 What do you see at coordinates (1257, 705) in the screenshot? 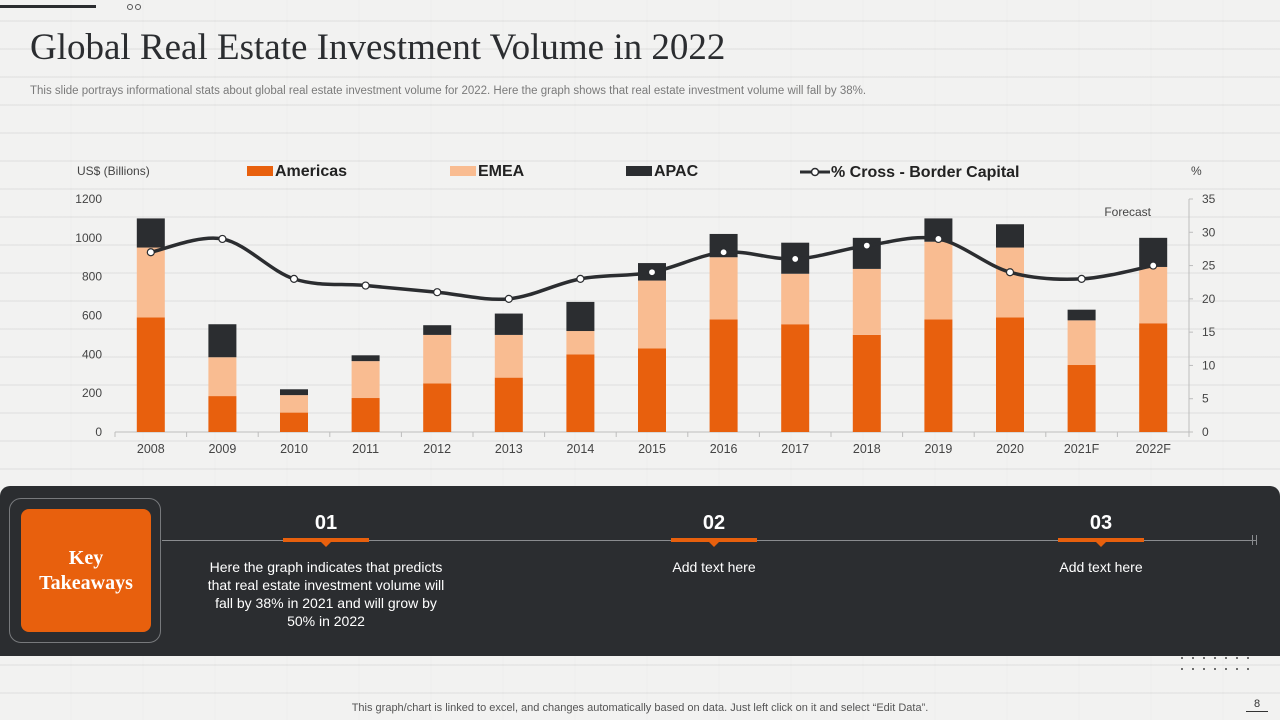
I see `page-number: 8` at bounding box center [1257, 705].